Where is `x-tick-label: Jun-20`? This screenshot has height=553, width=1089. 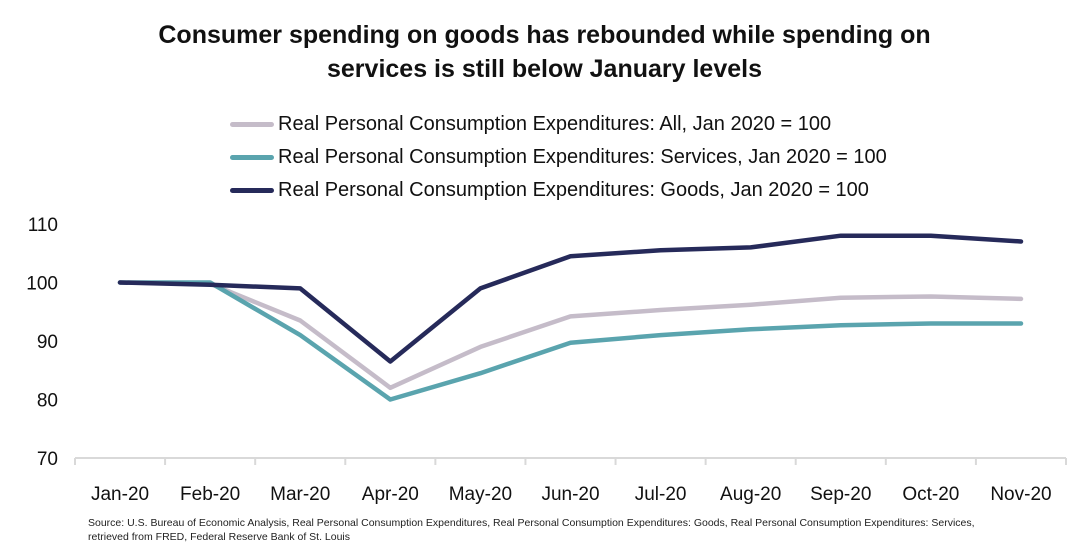
x-tick-label: Jun-20 is located at coordinates (570, 494).